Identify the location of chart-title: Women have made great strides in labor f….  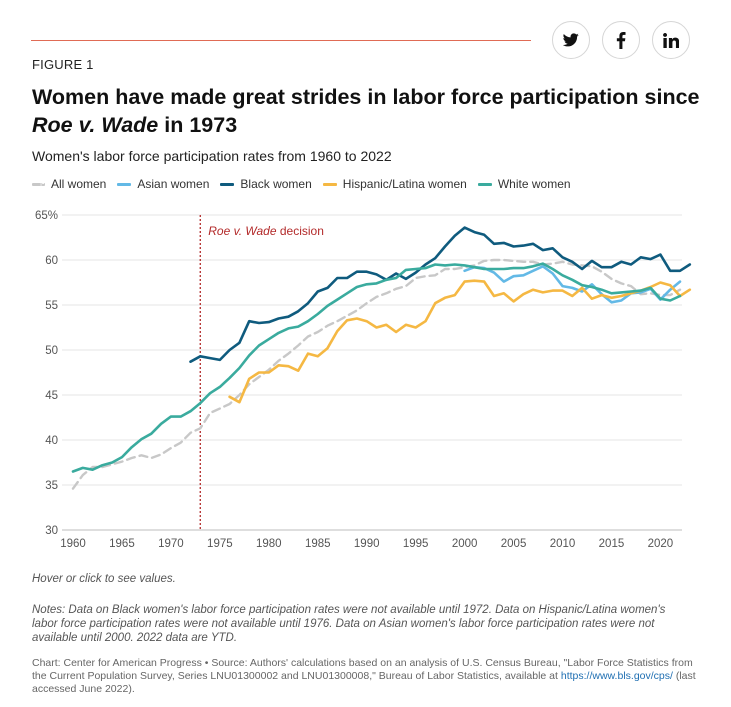
(372, 111).